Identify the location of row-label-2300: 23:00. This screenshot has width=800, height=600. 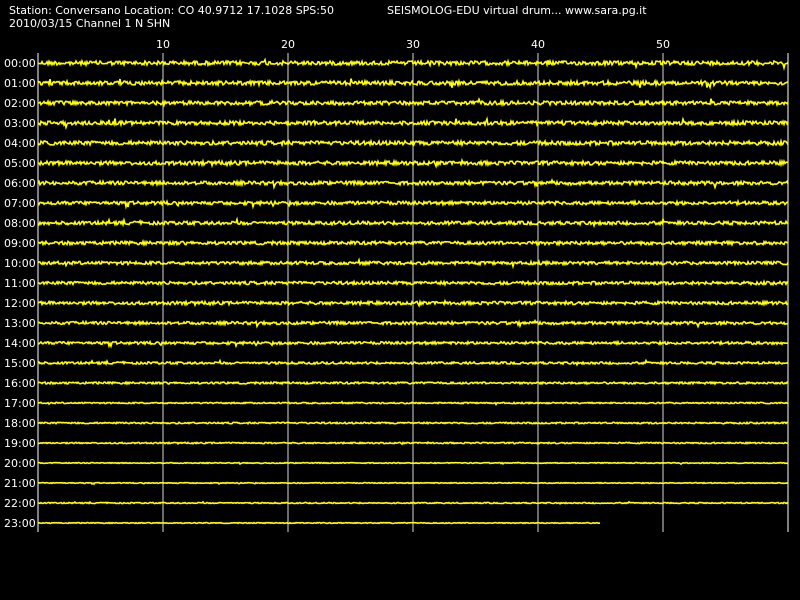
(20, 523).